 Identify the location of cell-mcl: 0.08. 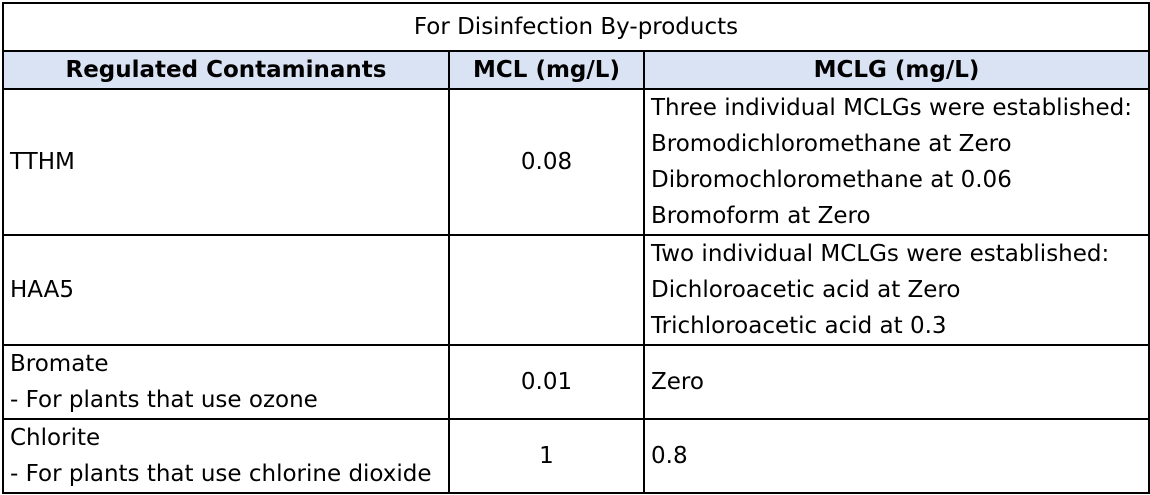
(546, 162).